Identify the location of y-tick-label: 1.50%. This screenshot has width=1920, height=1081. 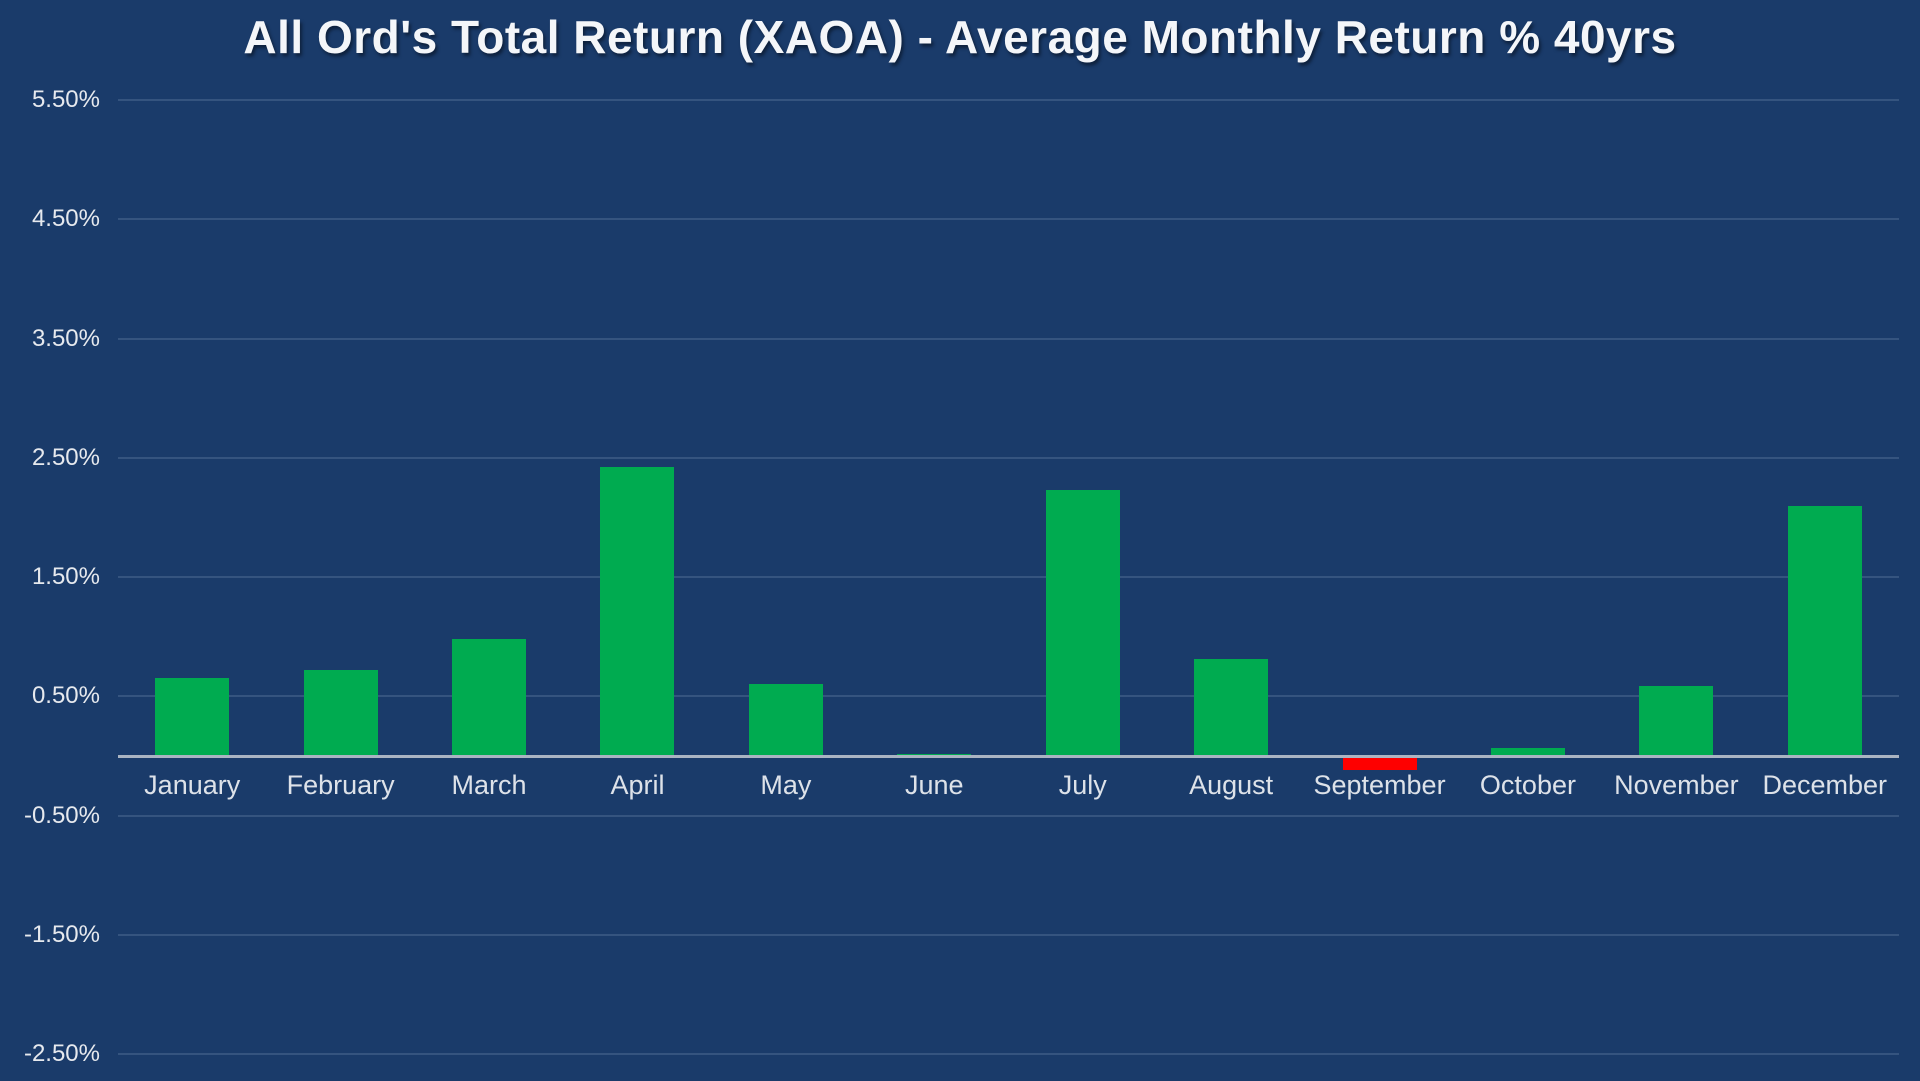
(65, 577).